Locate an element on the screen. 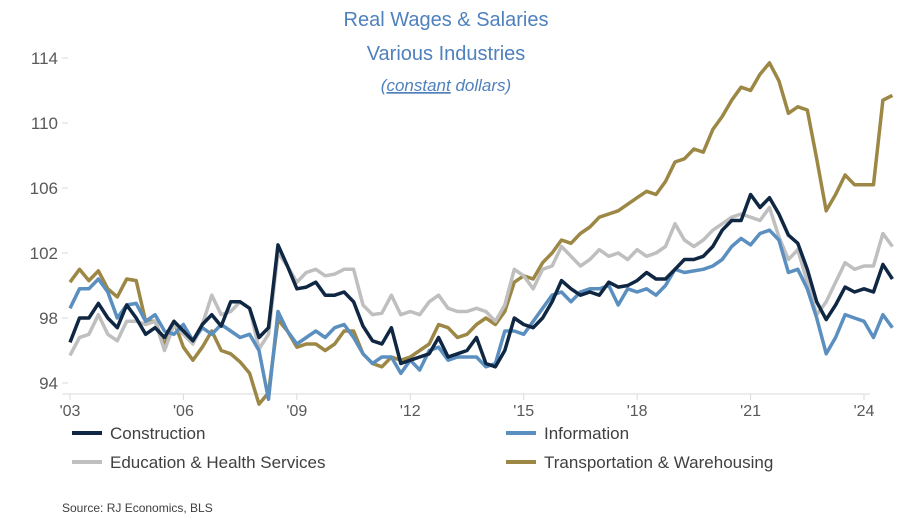 The height and width of the screenshot is (526, 912). y-tick-label: 114 is located at coordinates (44, 58).